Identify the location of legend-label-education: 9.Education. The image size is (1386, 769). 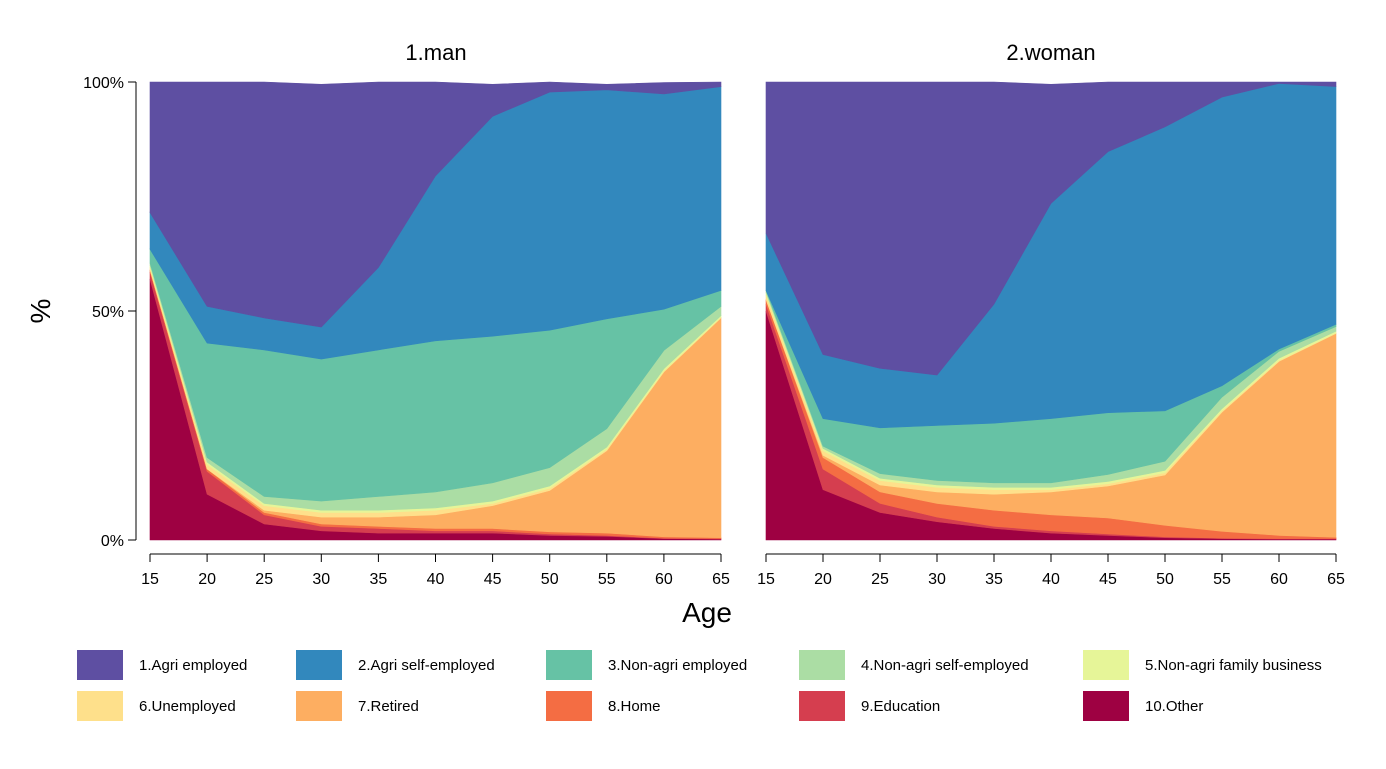
(900, 706).